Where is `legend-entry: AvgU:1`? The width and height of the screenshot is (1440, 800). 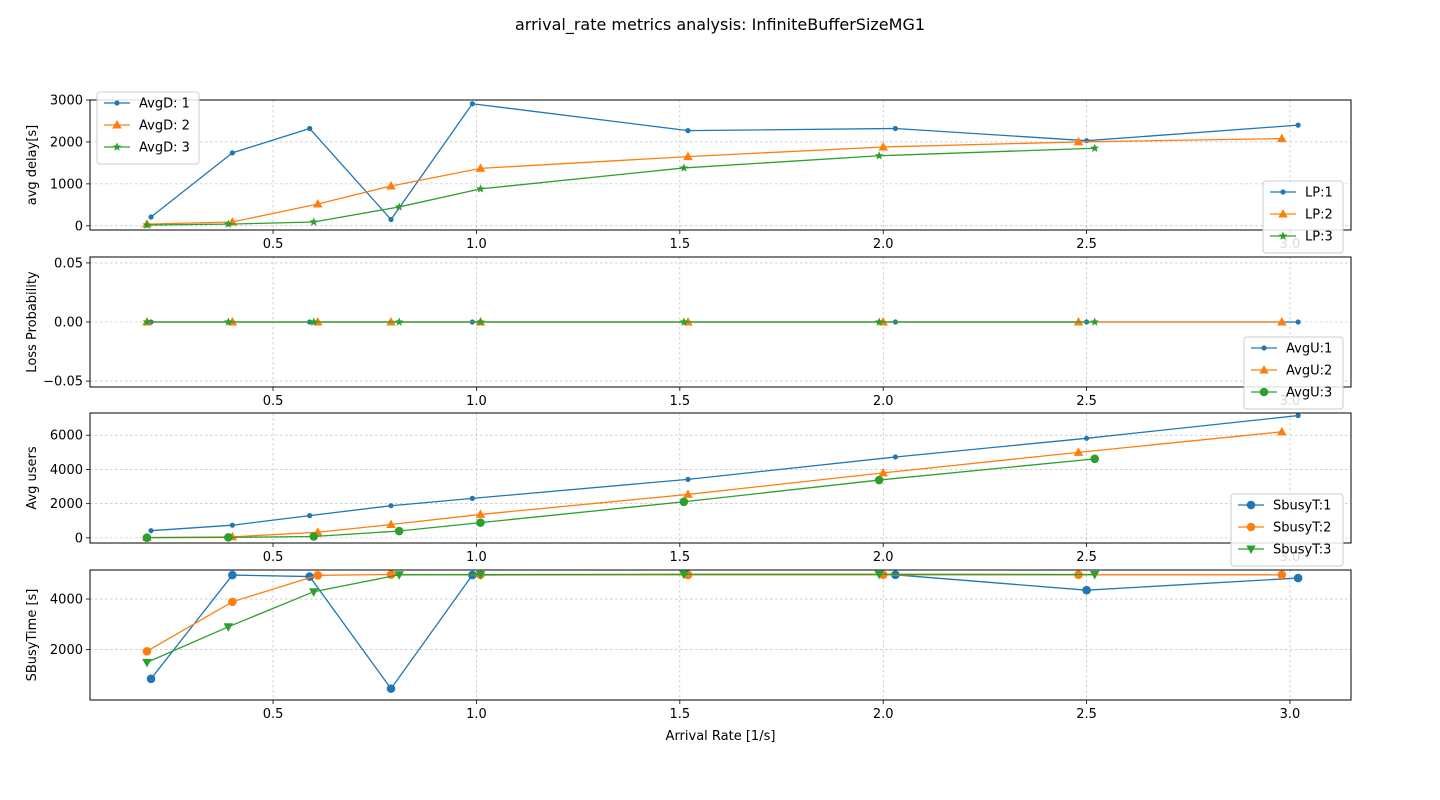
legend-entry: AvgU:1 is located at coordinates (1291, 349).